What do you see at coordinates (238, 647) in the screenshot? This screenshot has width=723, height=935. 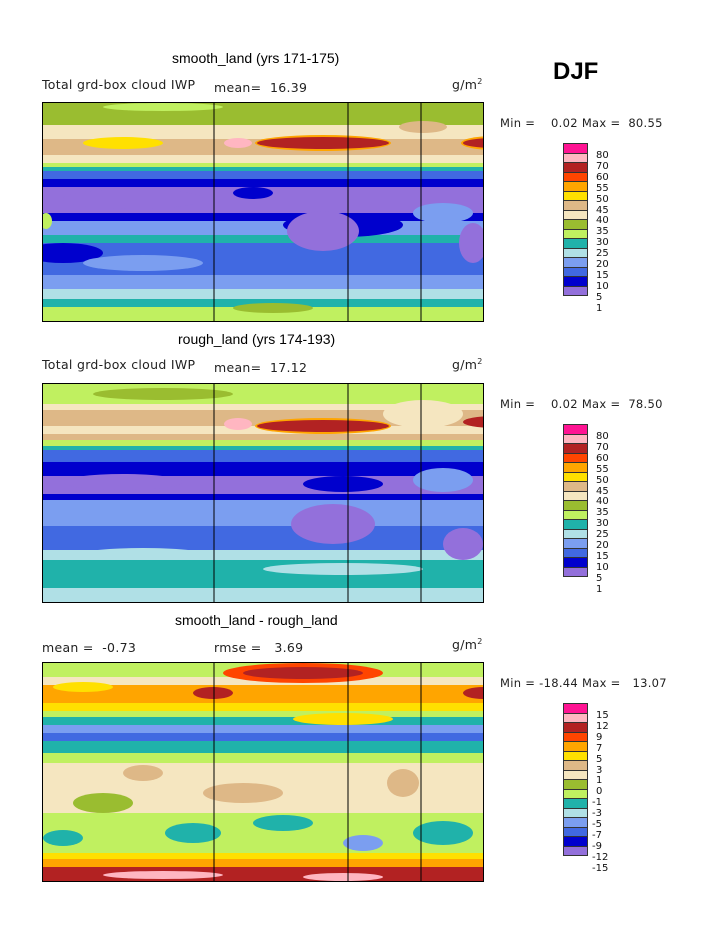 I see `panel3-rmse-label: rmse =` at bounding box center [238, 647].